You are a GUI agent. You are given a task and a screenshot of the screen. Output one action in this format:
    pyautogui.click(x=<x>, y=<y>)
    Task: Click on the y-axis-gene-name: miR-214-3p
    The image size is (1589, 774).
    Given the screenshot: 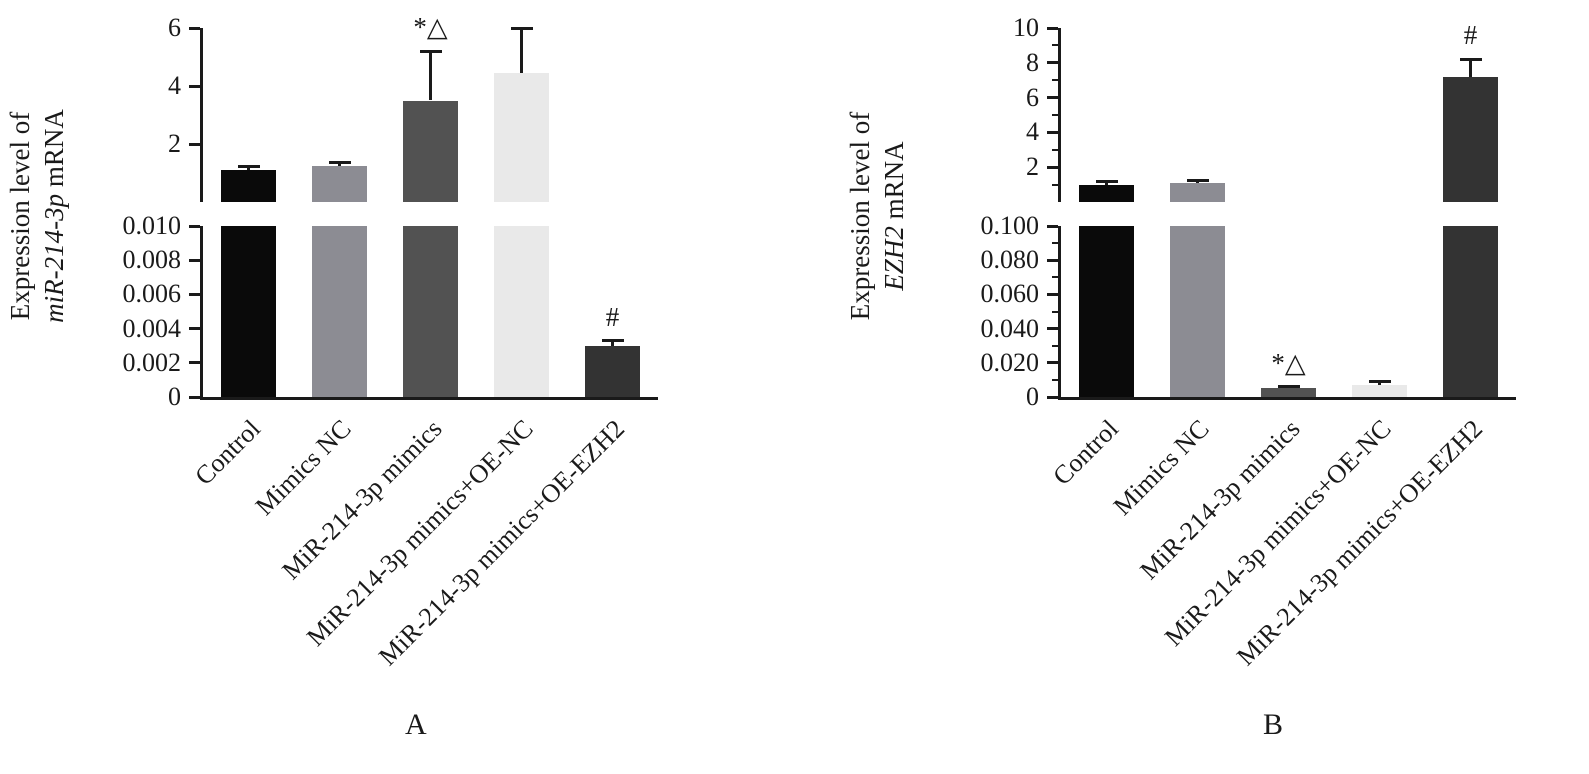 What is the action you would take?
    pyautogui.click(x=53, y=258)
    